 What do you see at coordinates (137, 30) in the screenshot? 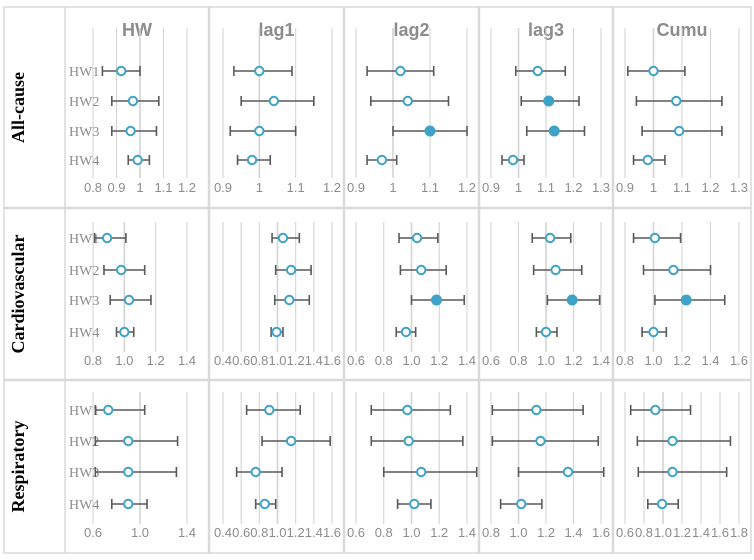
I see `column-title-hw: HW` at bounding box center [137, 30].